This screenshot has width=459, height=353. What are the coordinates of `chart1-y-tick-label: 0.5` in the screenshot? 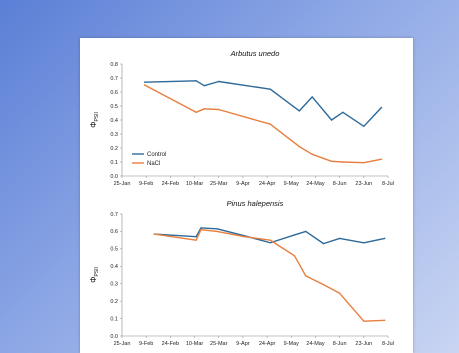 It's located at (114, 107).